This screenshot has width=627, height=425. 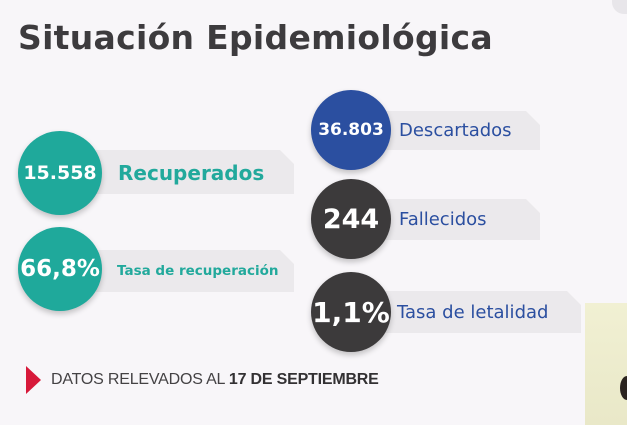 I want to click on stat-value-fallecidos: 244, so click(x=351, y=219).